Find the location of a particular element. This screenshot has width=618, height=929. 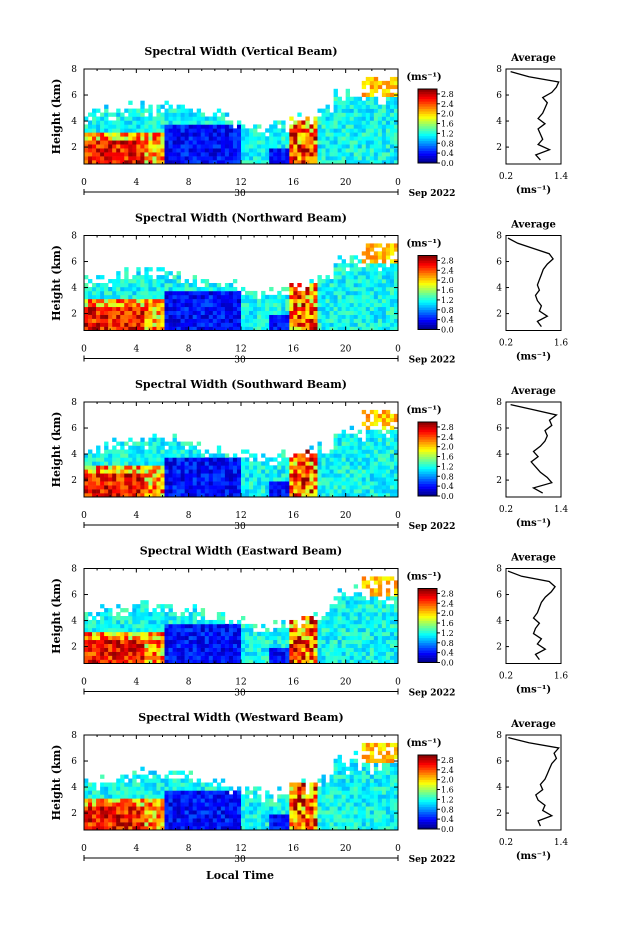

panel-title: Spectral Width (Eastward Beam) is located at coordinates (241, 551).